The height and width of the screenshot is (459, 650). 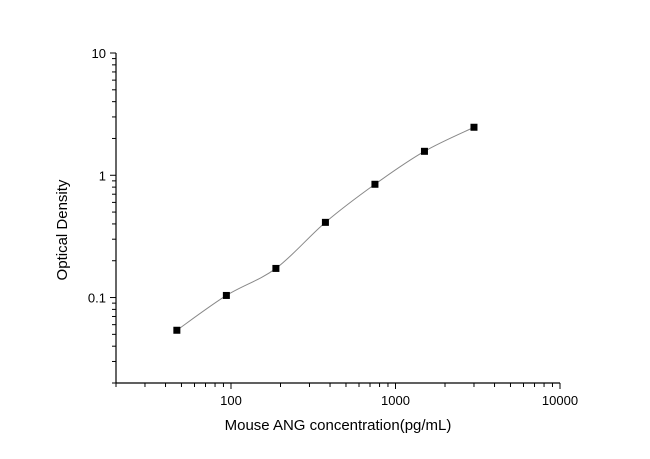 I want to click on x-tick-label: 10000, so click(x=560, y=400).